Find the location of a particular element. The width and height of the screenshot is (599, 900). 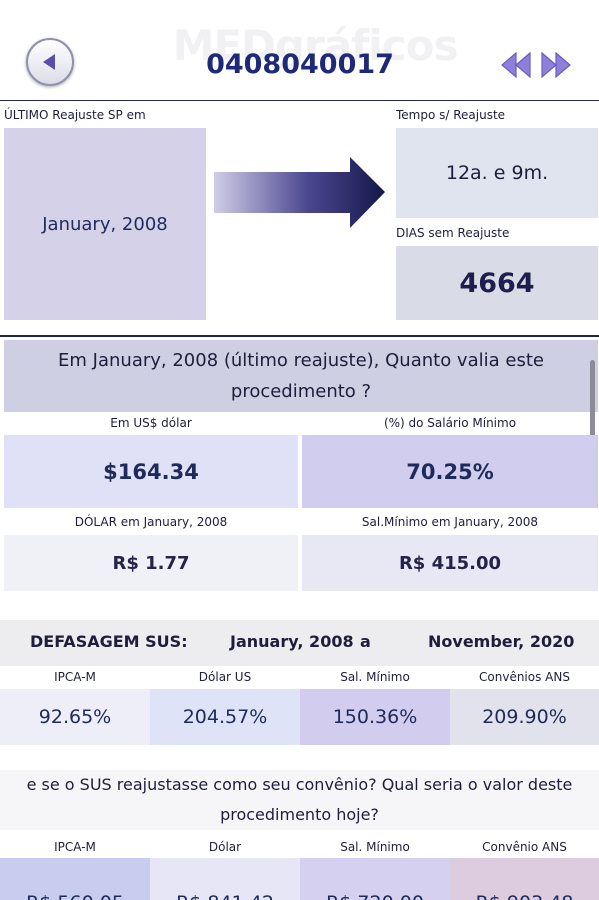

min-wage-value: R$ 415.00 is located at coordinates (450, 563).